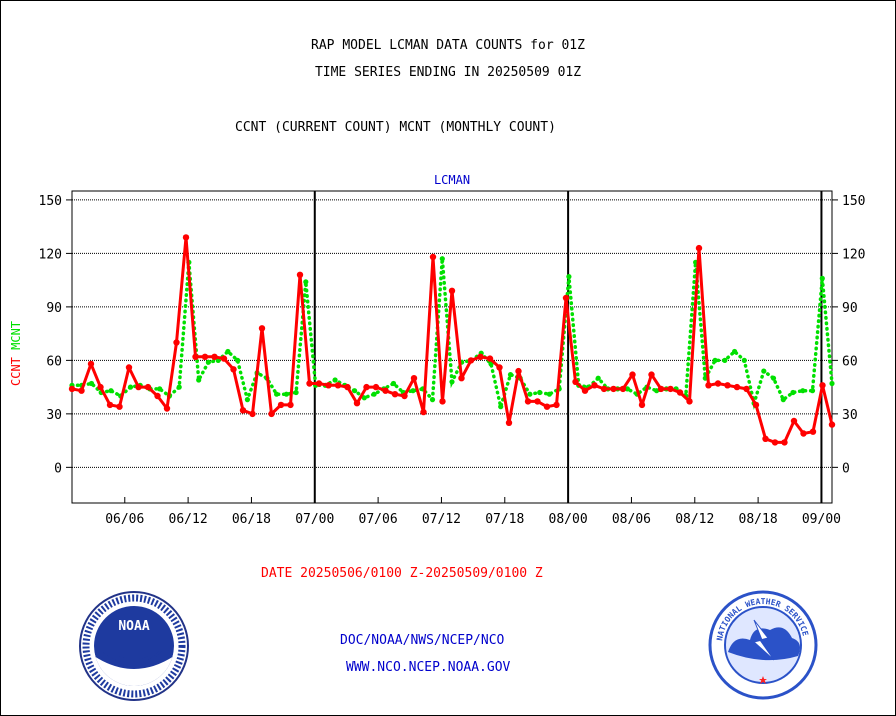  I want to click on y-tick-label-right: 30, so click(850, 415).